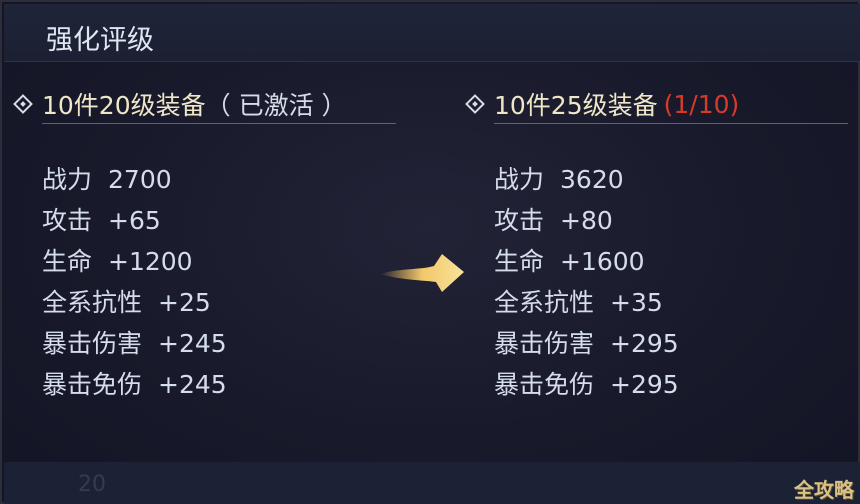  What do you see at coordinates (432, 33) in the screenshot?
I see `panel-header: 强化评级` at bounding box center [432, 33].